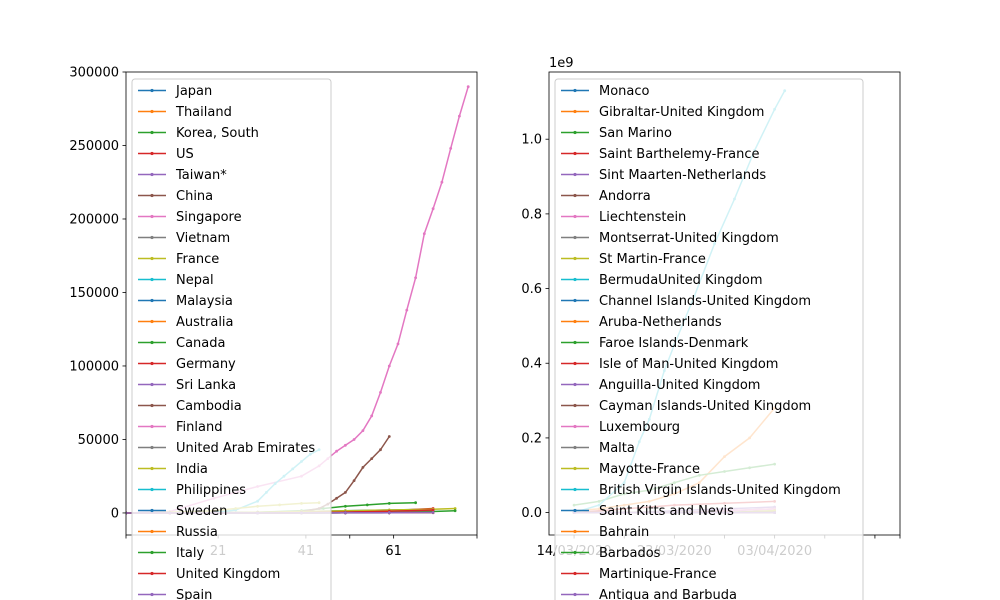 The height and width of the screenshot is (600, 1000). What do you see at coordinates (194, 196) in the screenshot?
I see `legend-label: China` at bounding box center [194, 196].